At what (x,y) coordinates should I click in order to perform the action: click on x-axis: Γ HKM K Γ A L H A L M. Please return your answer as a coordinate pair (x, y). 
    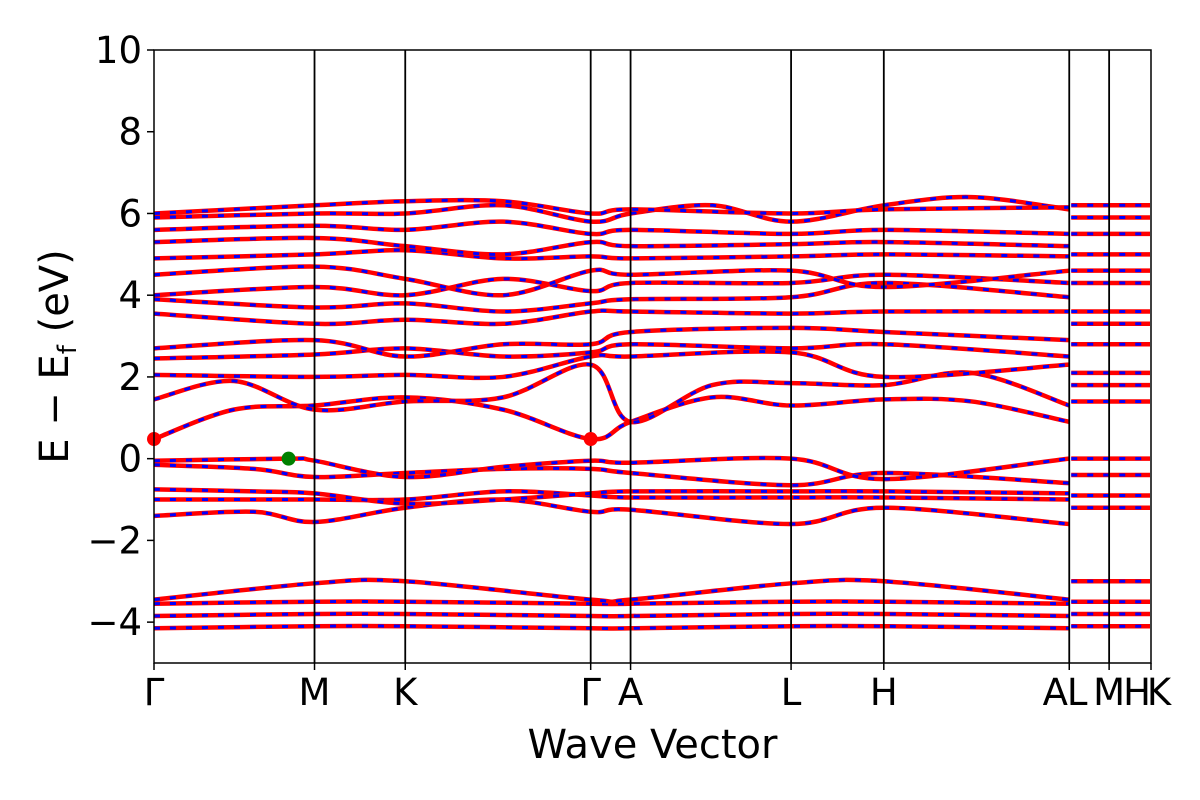
    Looking at the image, I should click on (658, 688).